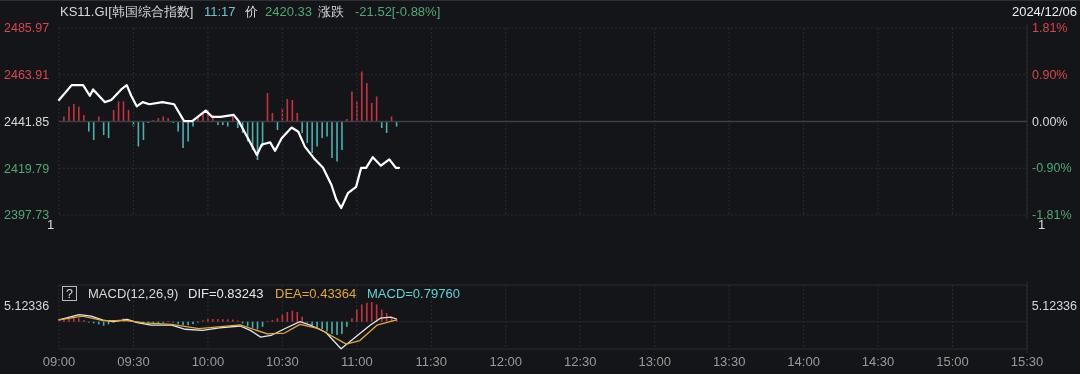 Image resolution: width=1080 pixels, height=374 pixels. What do you see at coordinates (431, 361) in the screenshot?
I see `x-tick-label: 11:30` at bounding box center [431, 361].